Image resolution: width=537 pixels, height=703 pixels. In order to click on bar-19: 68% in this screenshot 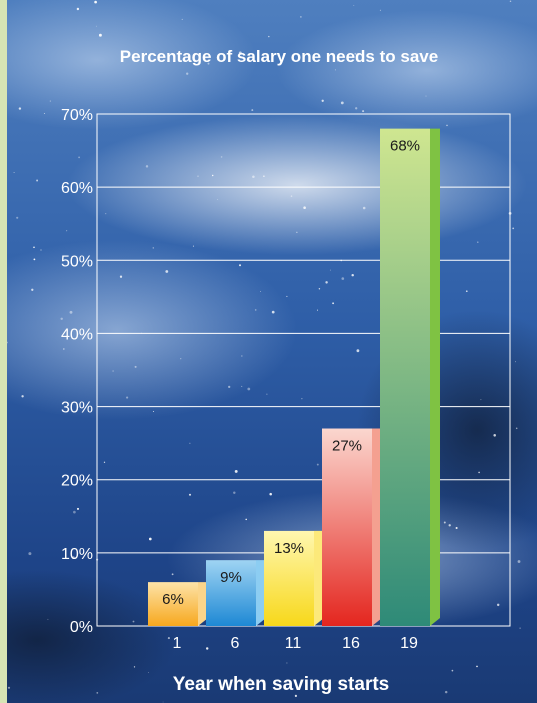, I will do `click(410, 377)`.